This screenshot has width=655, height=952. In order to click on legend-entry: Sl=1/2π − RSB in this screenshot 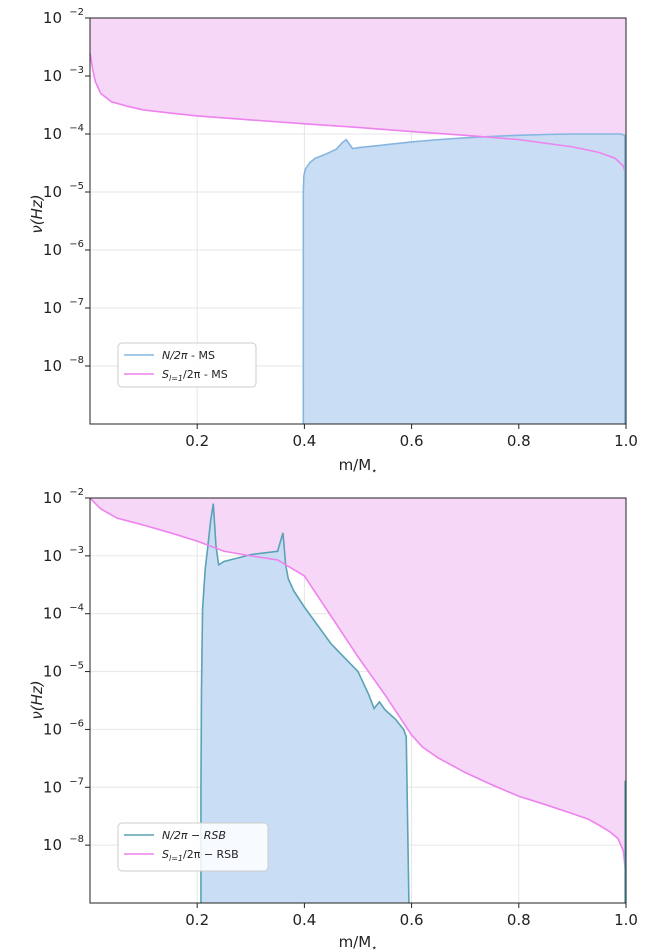, I will do `click(200, 855)`.